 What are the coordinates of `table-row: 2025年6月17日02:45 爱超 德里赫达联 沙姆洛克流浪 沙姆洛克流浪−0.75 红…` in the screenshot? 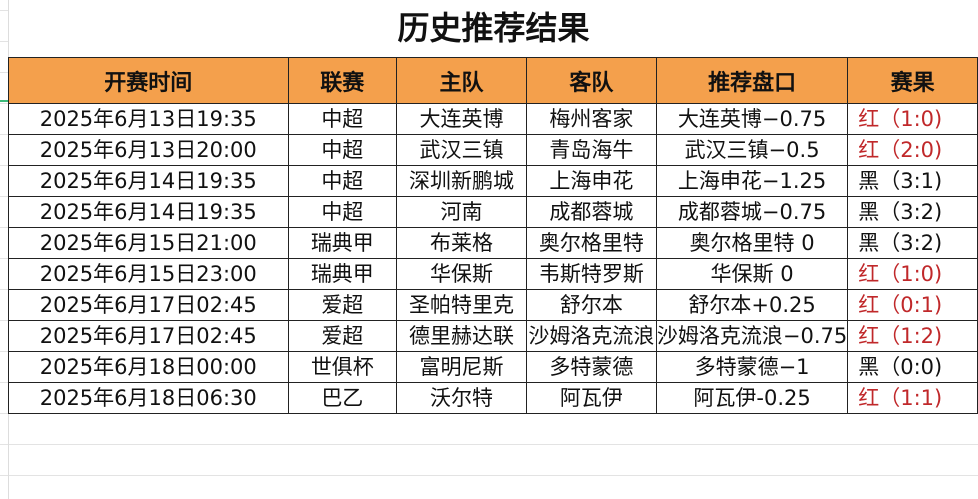 It's located at (493, 336).